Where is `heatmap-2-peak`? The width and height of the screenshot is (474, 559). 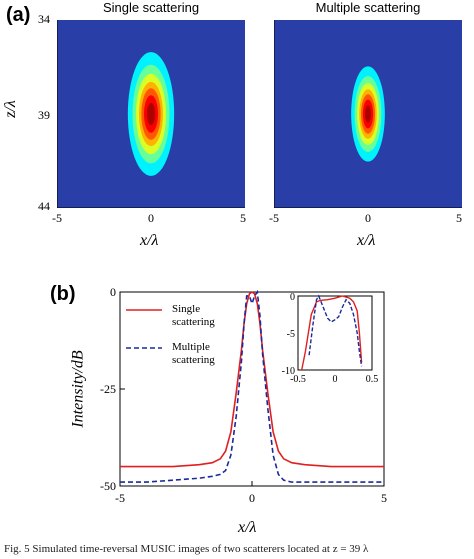
heatmap-2-peak is located at coordinates (368, 114).